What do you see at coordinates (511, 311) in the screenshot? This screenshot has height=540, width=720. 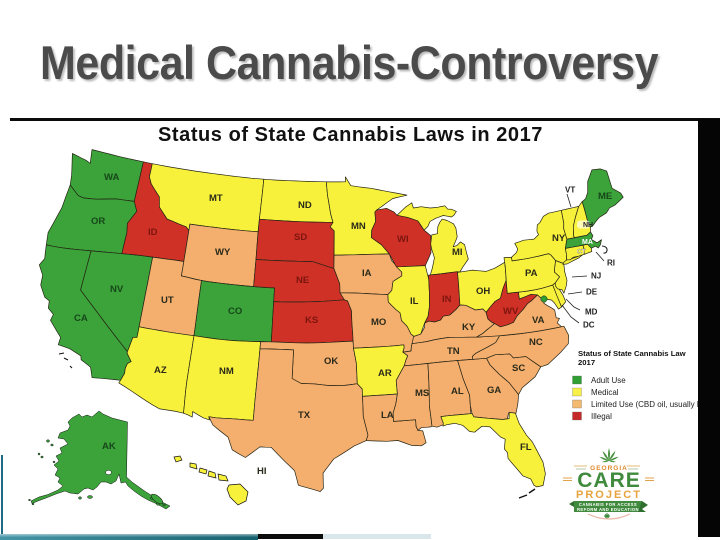 I see `svg-text: WV` at bounding box center [511, 311].